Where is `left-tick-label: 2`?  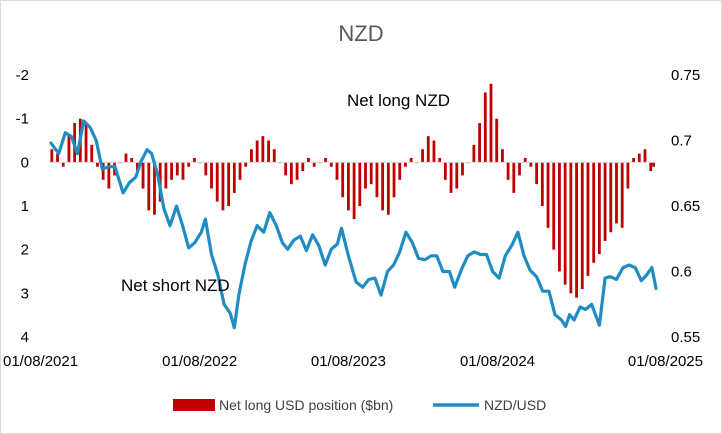
left-tick-label: 2 is located at coordinates (25, 250).